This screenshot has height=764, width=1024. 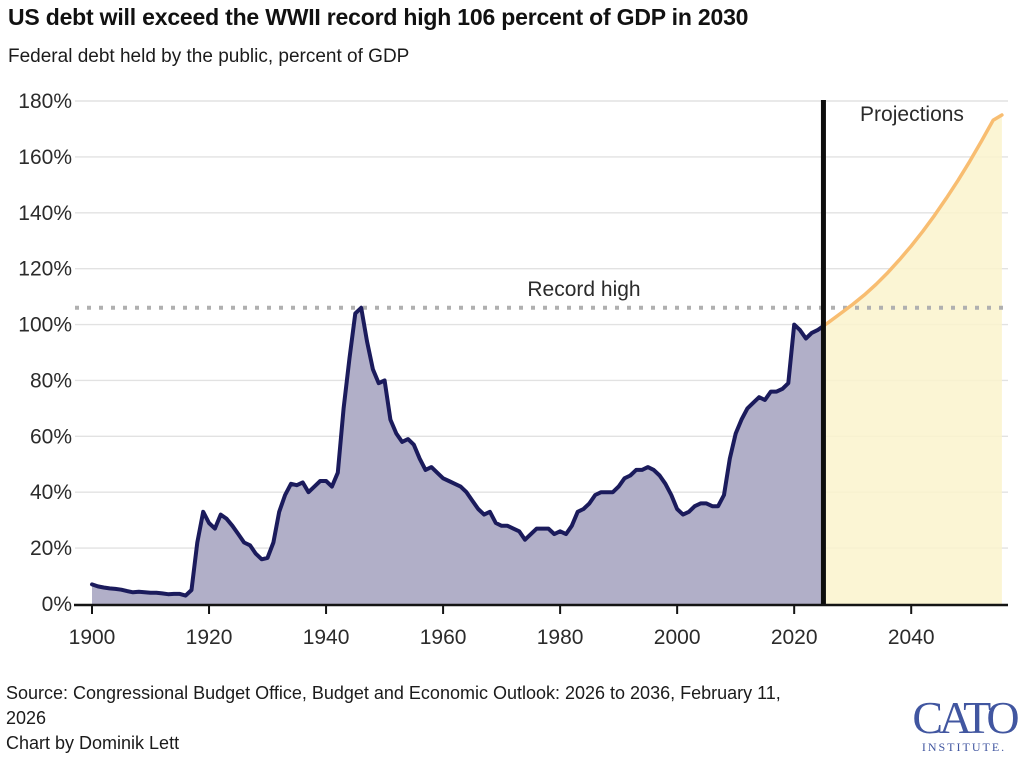 What do you see at coordinates (51, 436) in the screenshot?
I see `y-axis-tick-label: 60%` at bounding box center [51, 436].